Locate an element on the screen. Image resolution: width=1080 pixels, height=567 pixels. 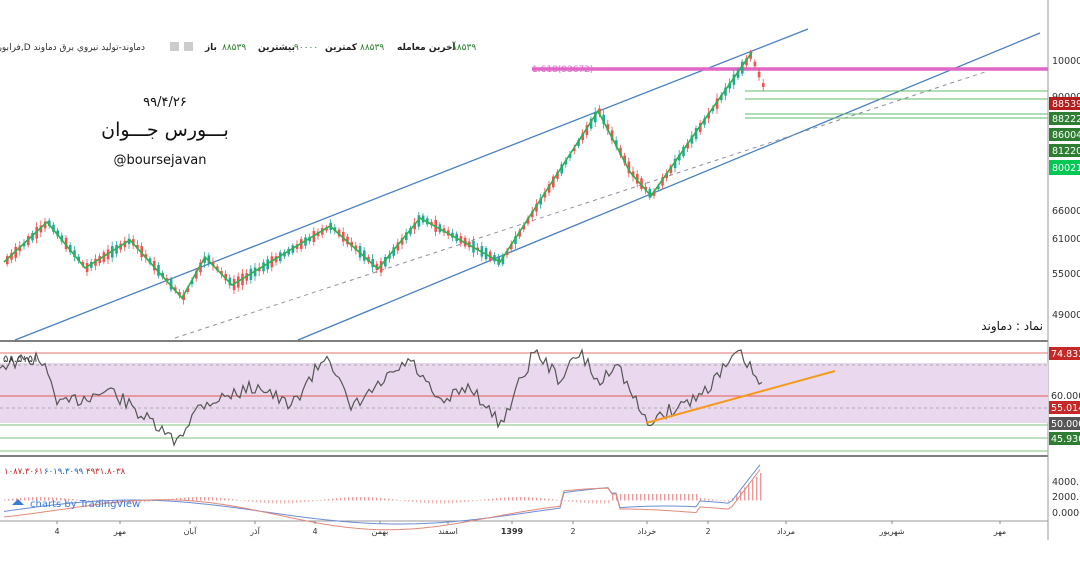
x-tick-label: اسفند is located at coordinates (448, 531).